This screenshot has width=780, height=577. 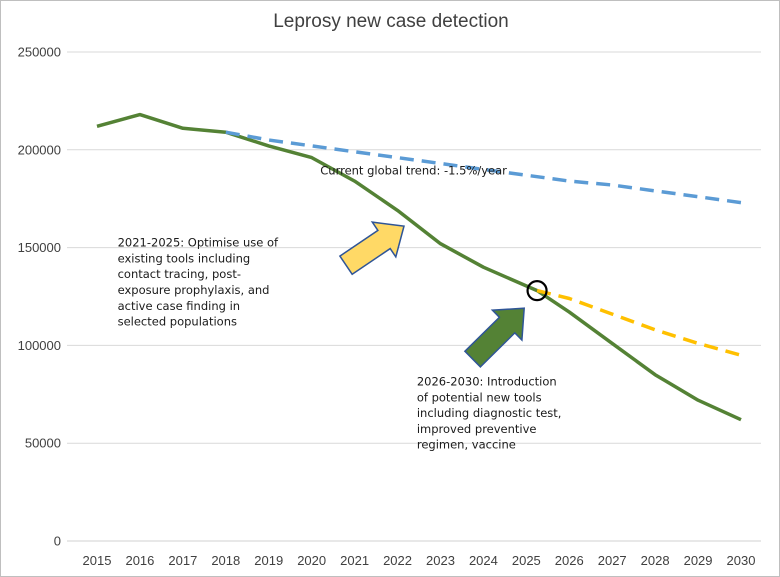 What do you see at coordinates (184, 258) in the screenshot?
I see `annotation-line: existing tools including` at bounding box center [184, 258].